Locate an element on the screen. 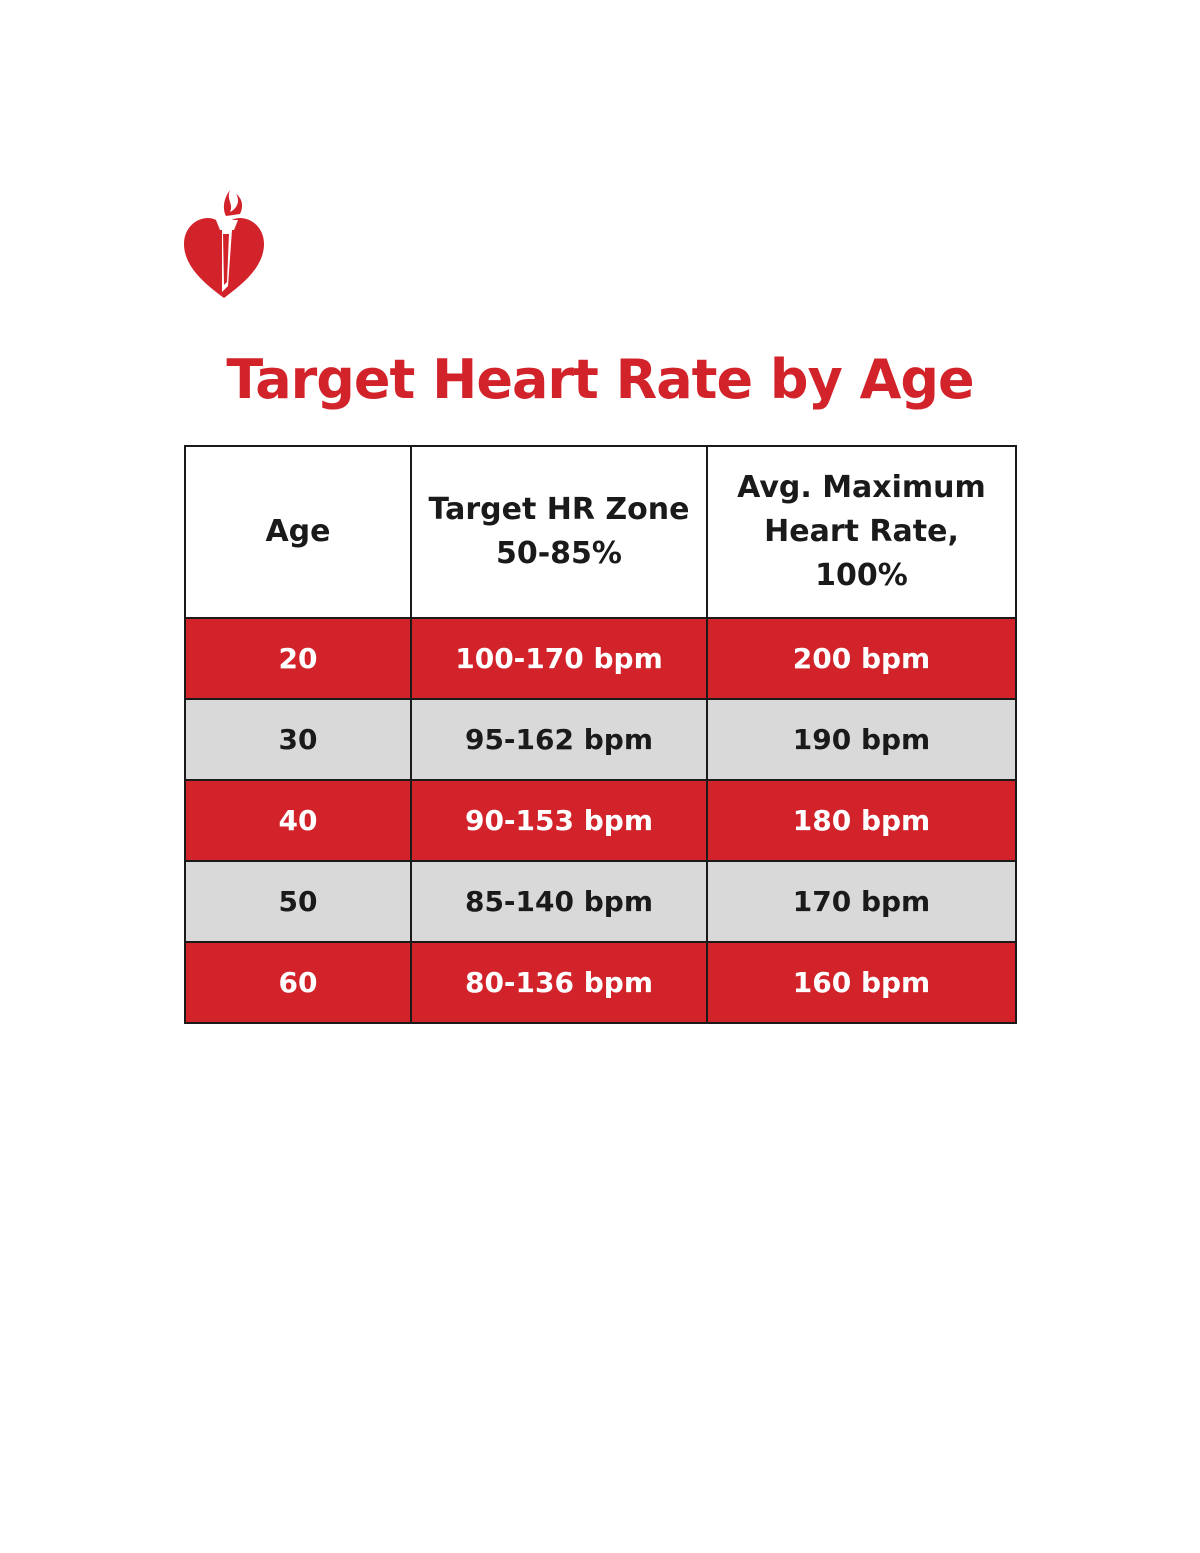 The height and width of the screenshot is (1553, 1200). cell-age: 30 is located at coordinates (298, 739).